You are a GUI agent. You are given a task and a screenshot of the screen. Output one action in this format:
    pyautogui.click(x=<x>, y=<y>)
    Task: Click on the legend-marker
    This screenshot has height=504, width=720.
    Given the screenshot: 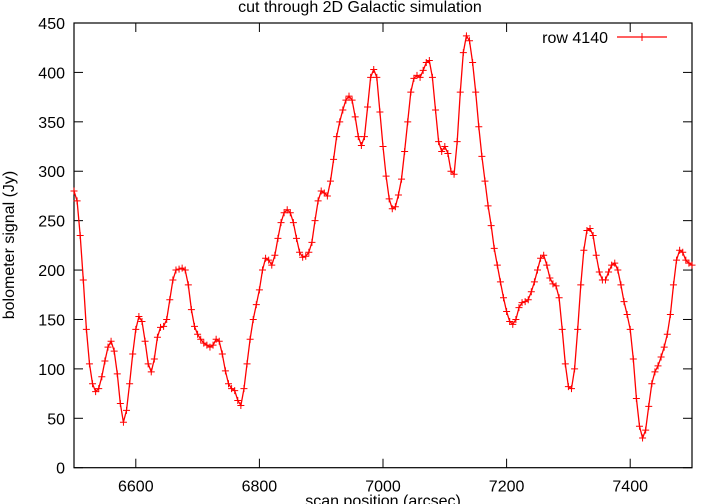 What is the action you would take?
    pyautogui.click(x=642, y=37)
    